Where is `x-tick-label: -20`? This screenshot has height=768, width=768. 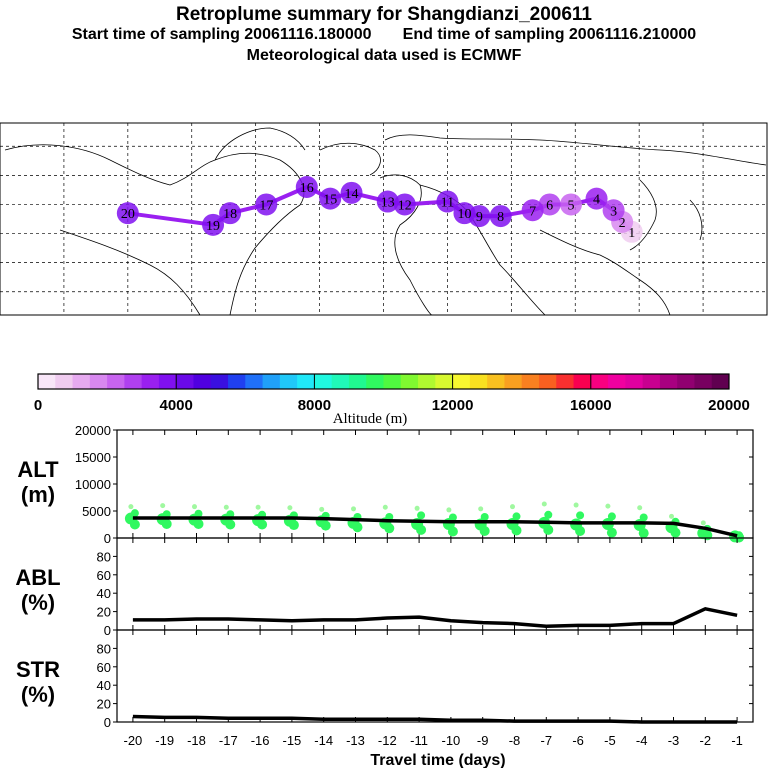 x-tick-label: -20 is located at coordinates (133, 740).